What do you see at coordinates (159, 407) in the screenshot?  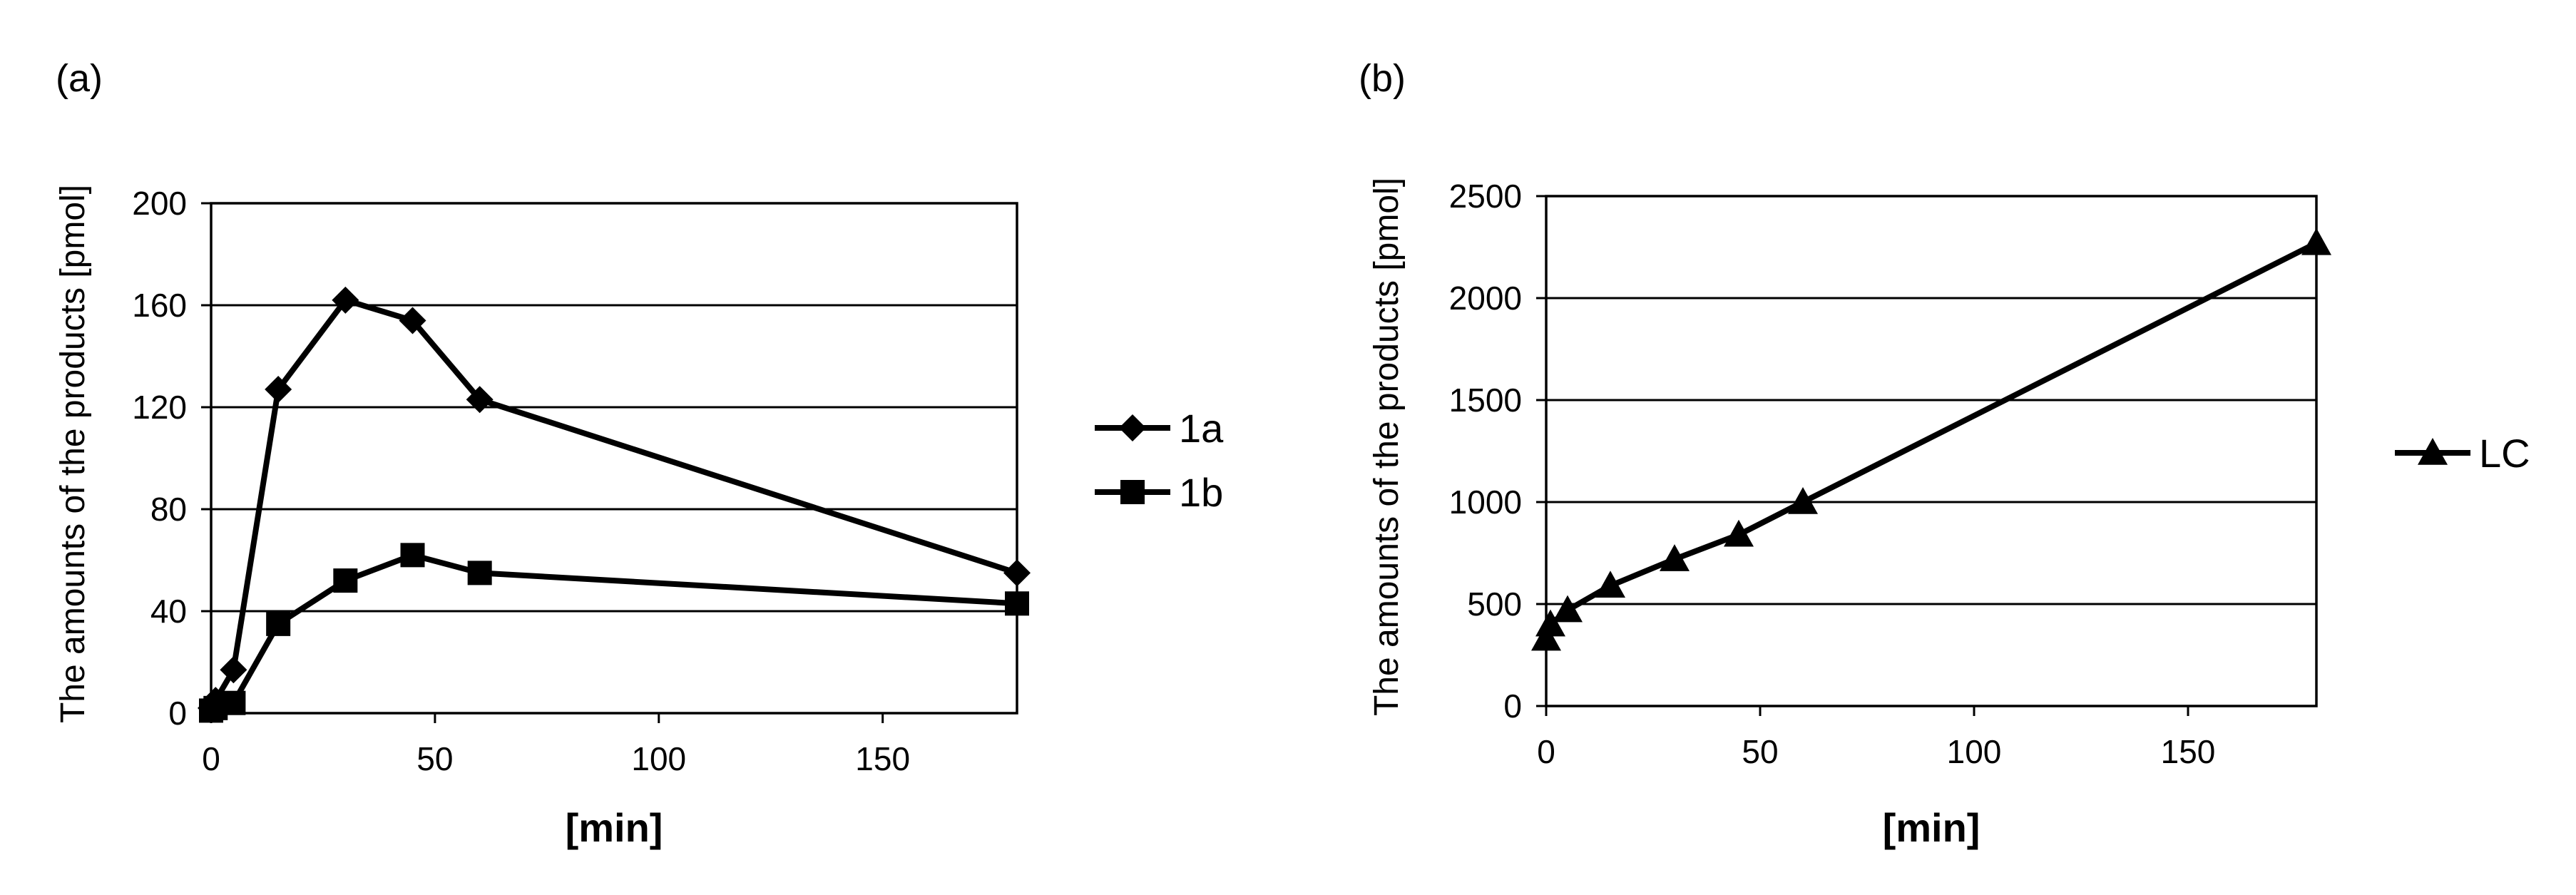 I see `y-tick-label: 120` at bounding box center [159, 407].